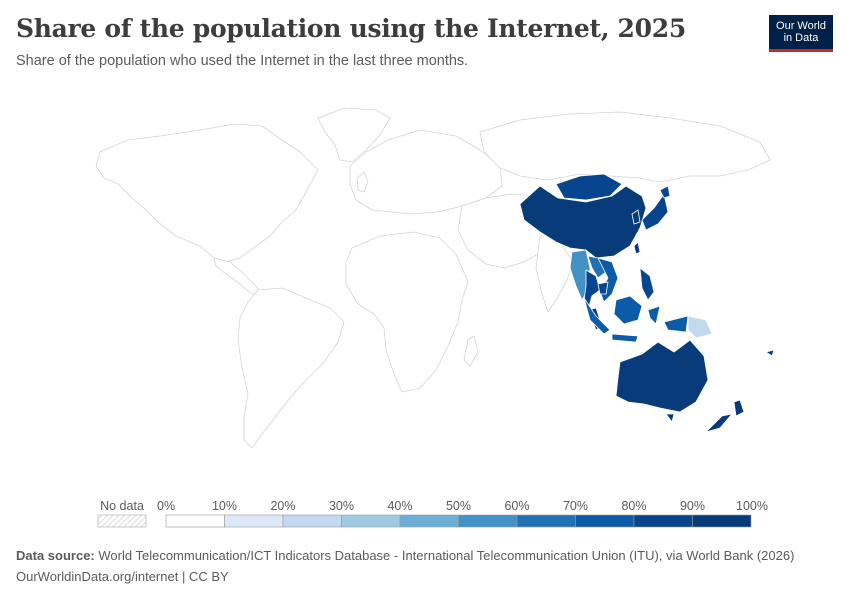 The image size is (850, 600). What do you see at coordinates (471, 351) in the screenshot?
I see `madagascar` at bounding box center [471, 351].